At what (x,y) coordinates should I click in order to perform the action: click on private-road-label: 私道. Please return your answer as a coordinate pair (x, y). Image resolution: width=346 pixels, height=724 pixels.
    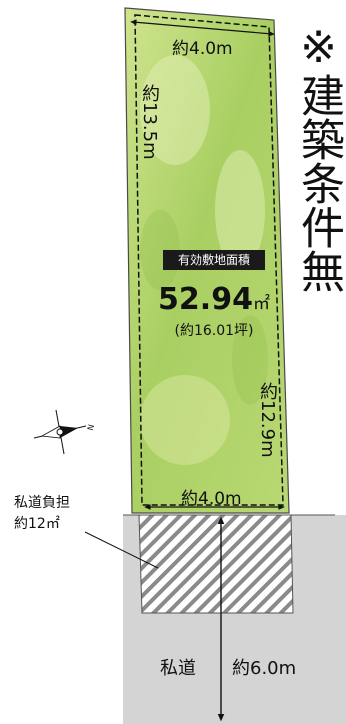
    Looking at the image, I should click on (178, 668).